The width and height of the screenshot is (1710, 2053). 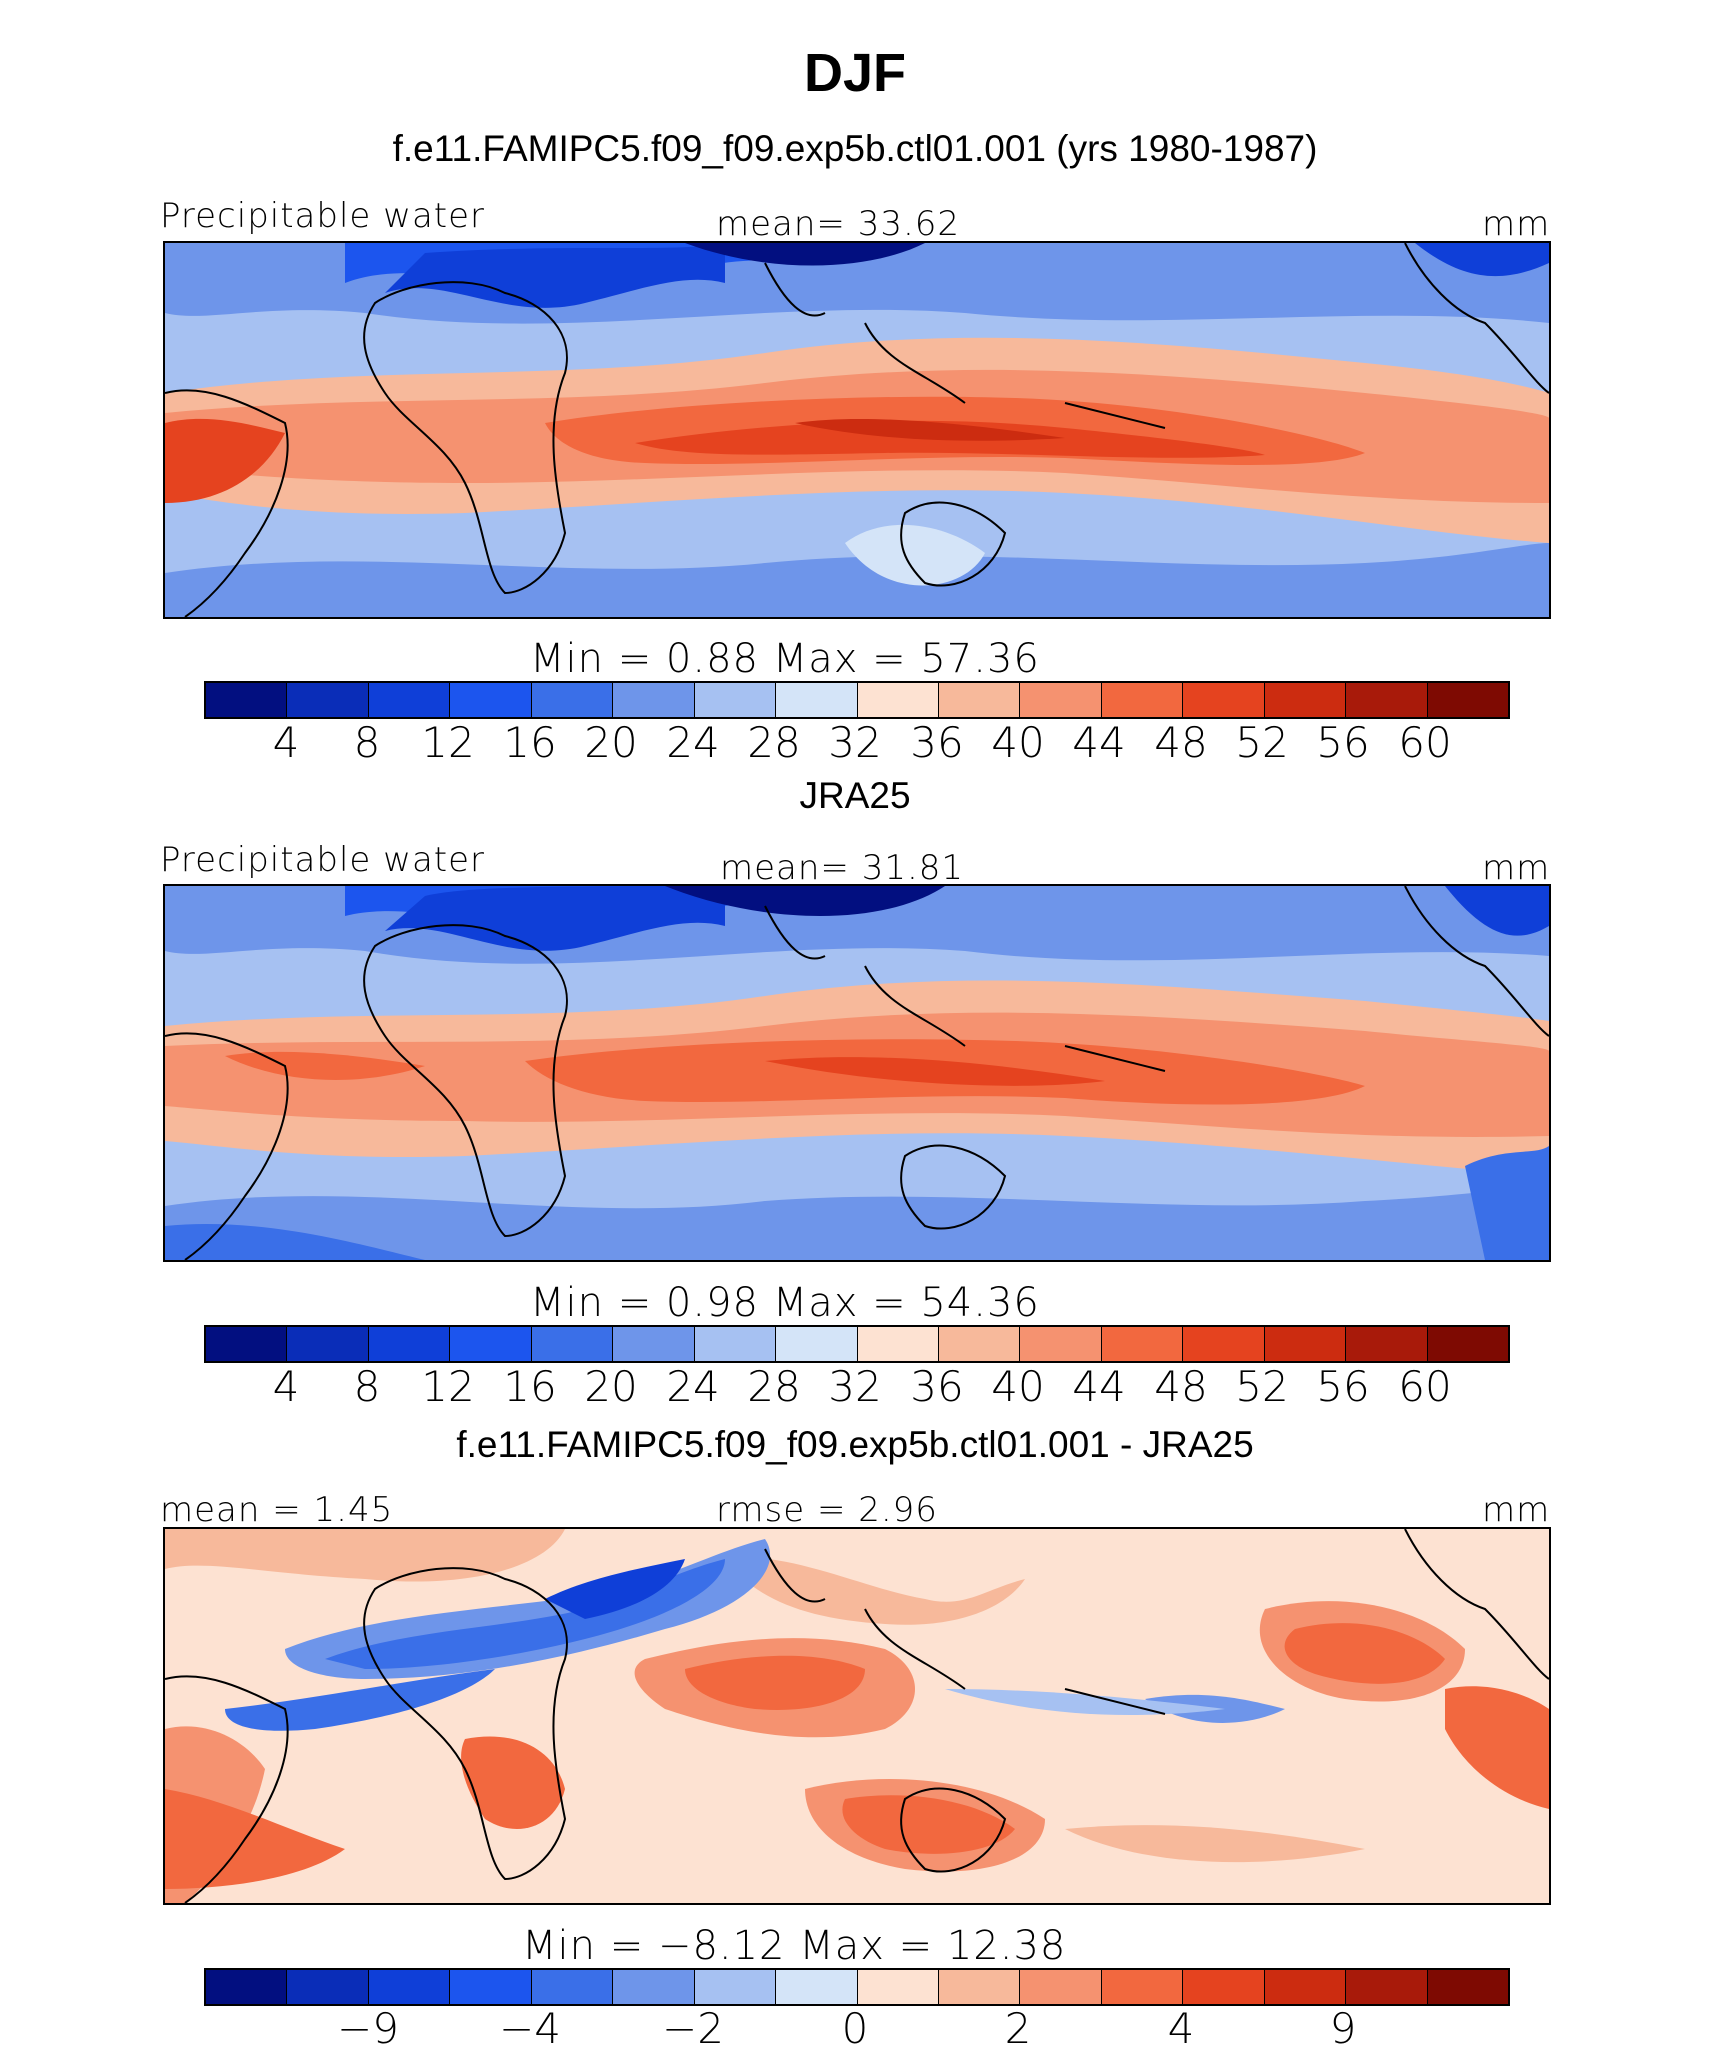 I want to click on panel1-tick: 48, so click(x=1181, y=742).